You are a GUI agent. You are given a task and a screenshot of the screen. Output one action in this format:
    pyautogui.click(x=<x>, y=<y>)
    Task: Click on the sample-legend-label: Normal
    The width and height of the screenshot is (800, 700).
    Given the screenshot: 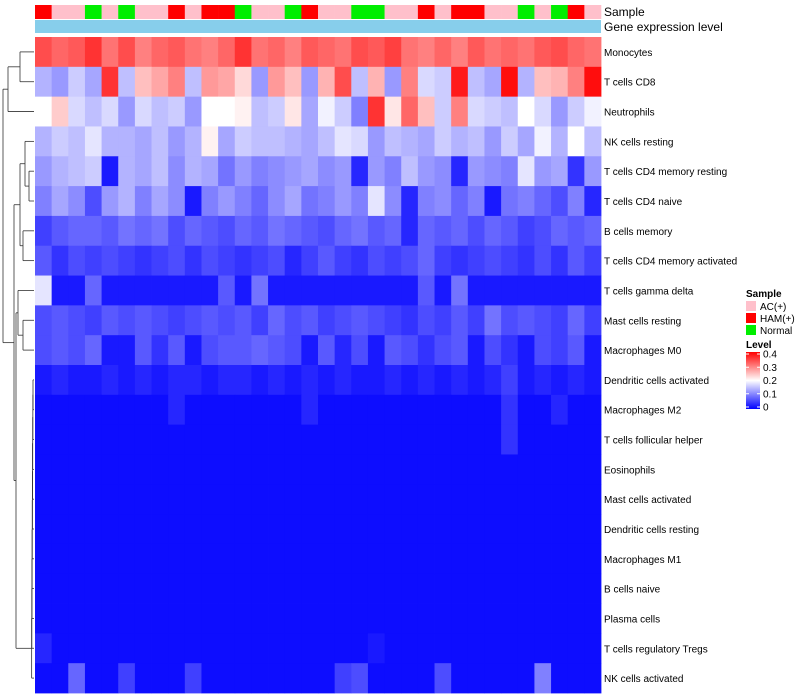 What is the action you would take?
    pyautogui.click(x=776, y=331)
    